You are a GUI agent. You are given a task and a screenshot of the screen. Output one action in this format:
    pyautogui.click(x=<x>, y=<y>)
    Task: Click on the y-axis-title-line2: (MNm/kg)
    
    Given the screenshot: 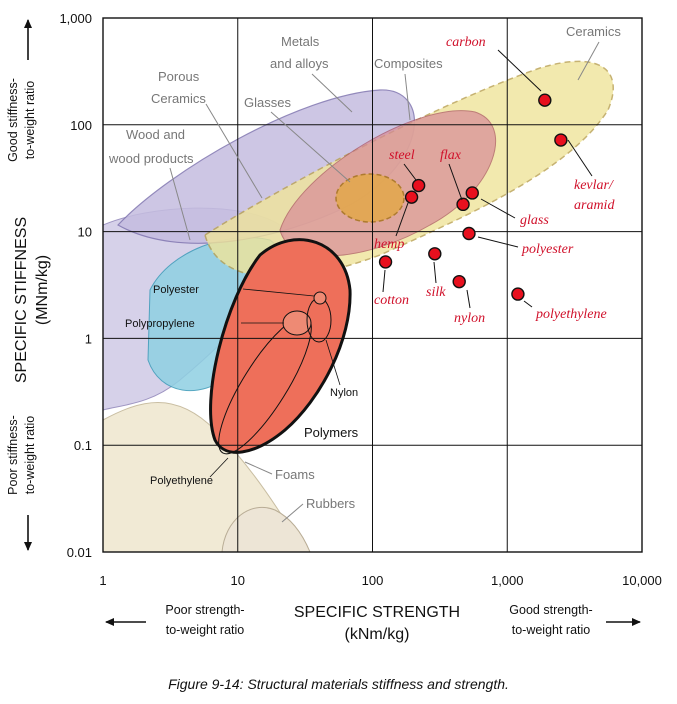 What is the action you would take?
    pyautogui.click(x=42, y=290)
    